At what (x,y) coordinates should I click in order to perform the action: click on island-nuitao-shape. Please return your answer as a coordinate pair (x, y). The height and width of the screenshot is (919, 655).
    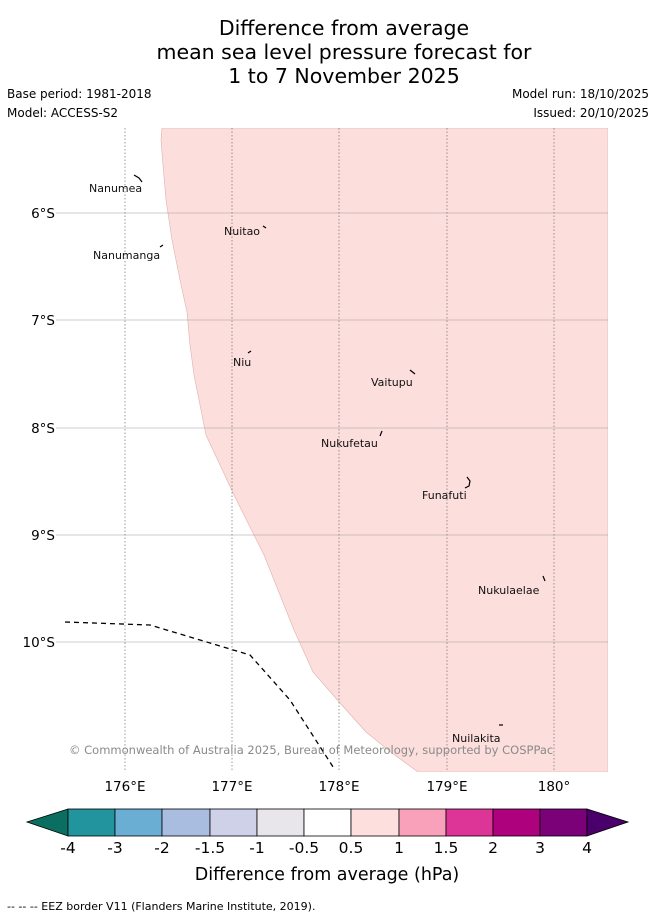
    Looking at the image, I should click on (264, 227).